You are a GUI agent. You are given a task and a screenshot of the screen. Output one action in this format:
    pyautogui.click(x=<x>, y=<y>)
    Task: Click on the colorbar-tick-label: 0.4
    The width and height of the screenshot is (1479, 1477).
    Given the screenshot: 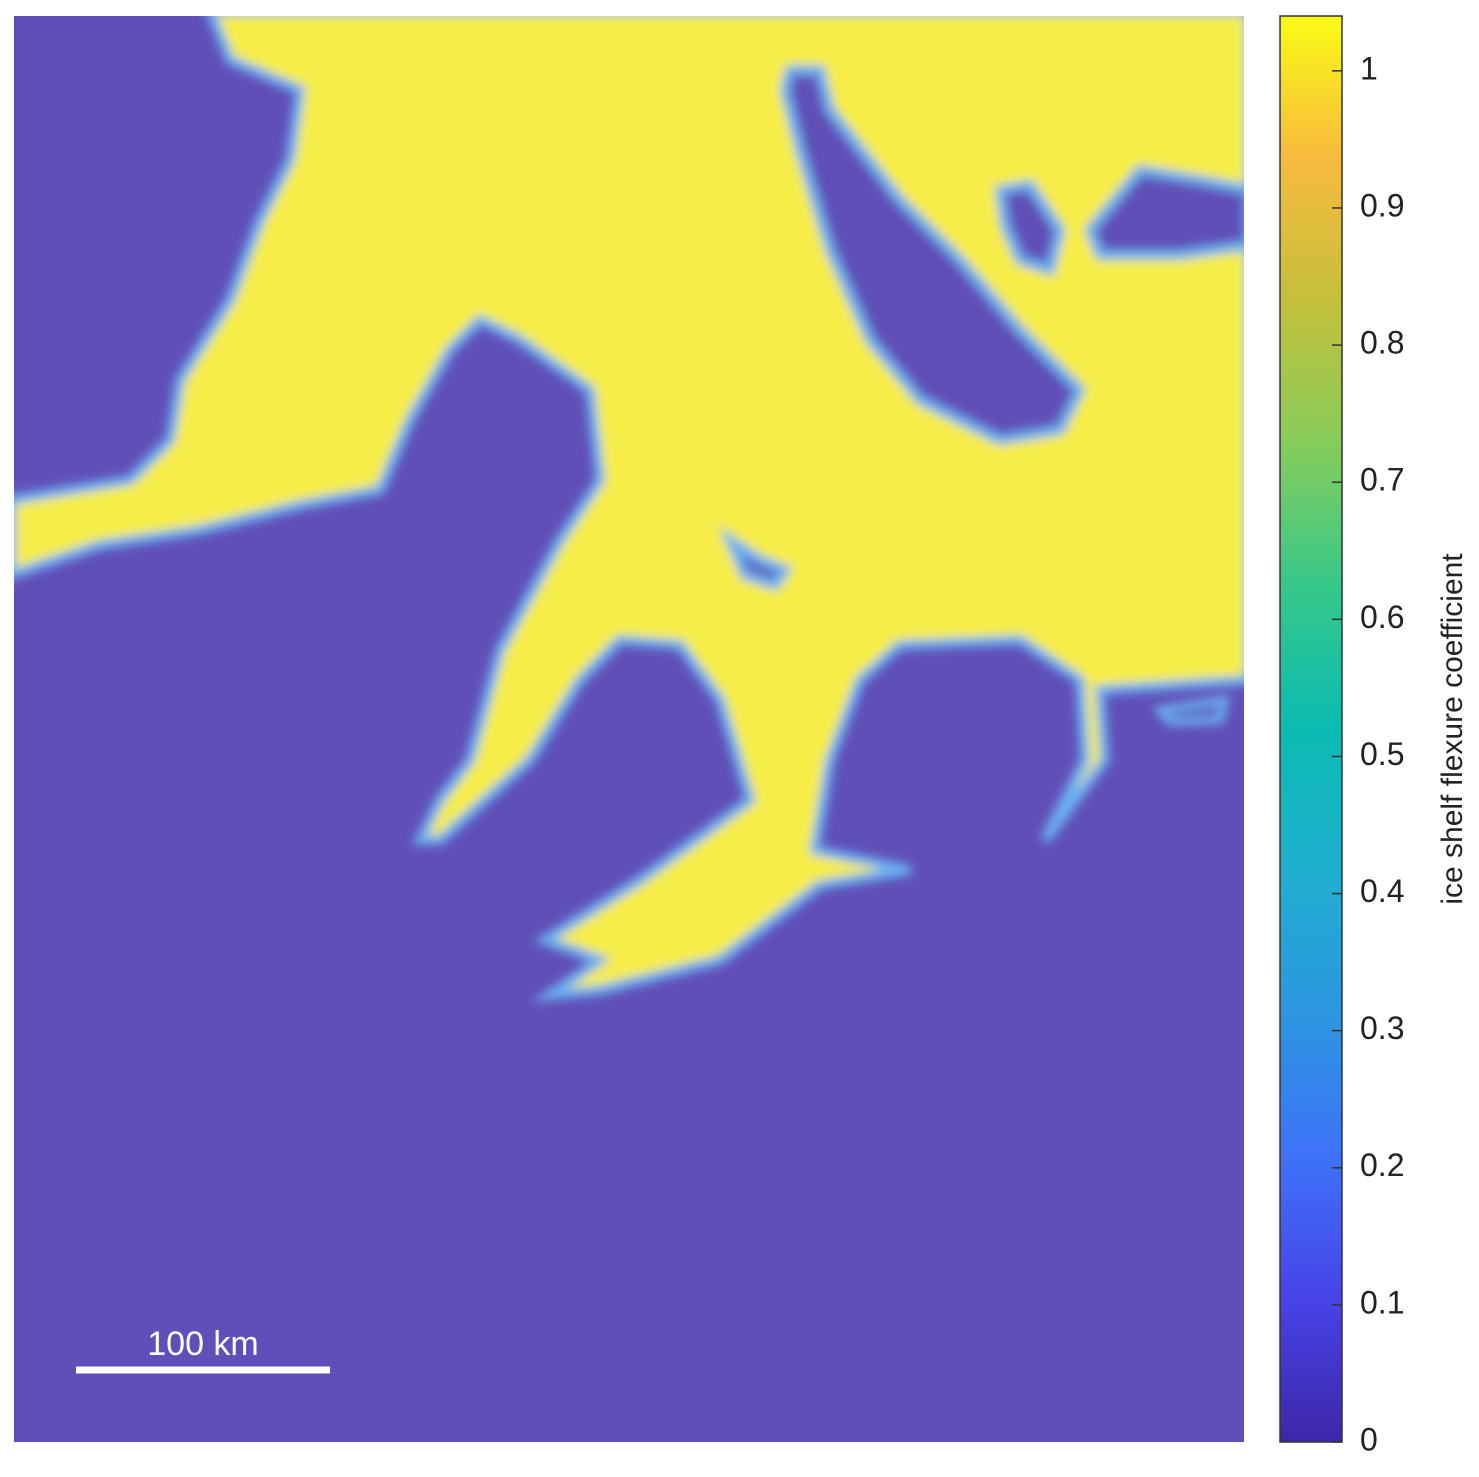 What is the action you would take?
    pyautogui.click(x=1382, y=891)
    